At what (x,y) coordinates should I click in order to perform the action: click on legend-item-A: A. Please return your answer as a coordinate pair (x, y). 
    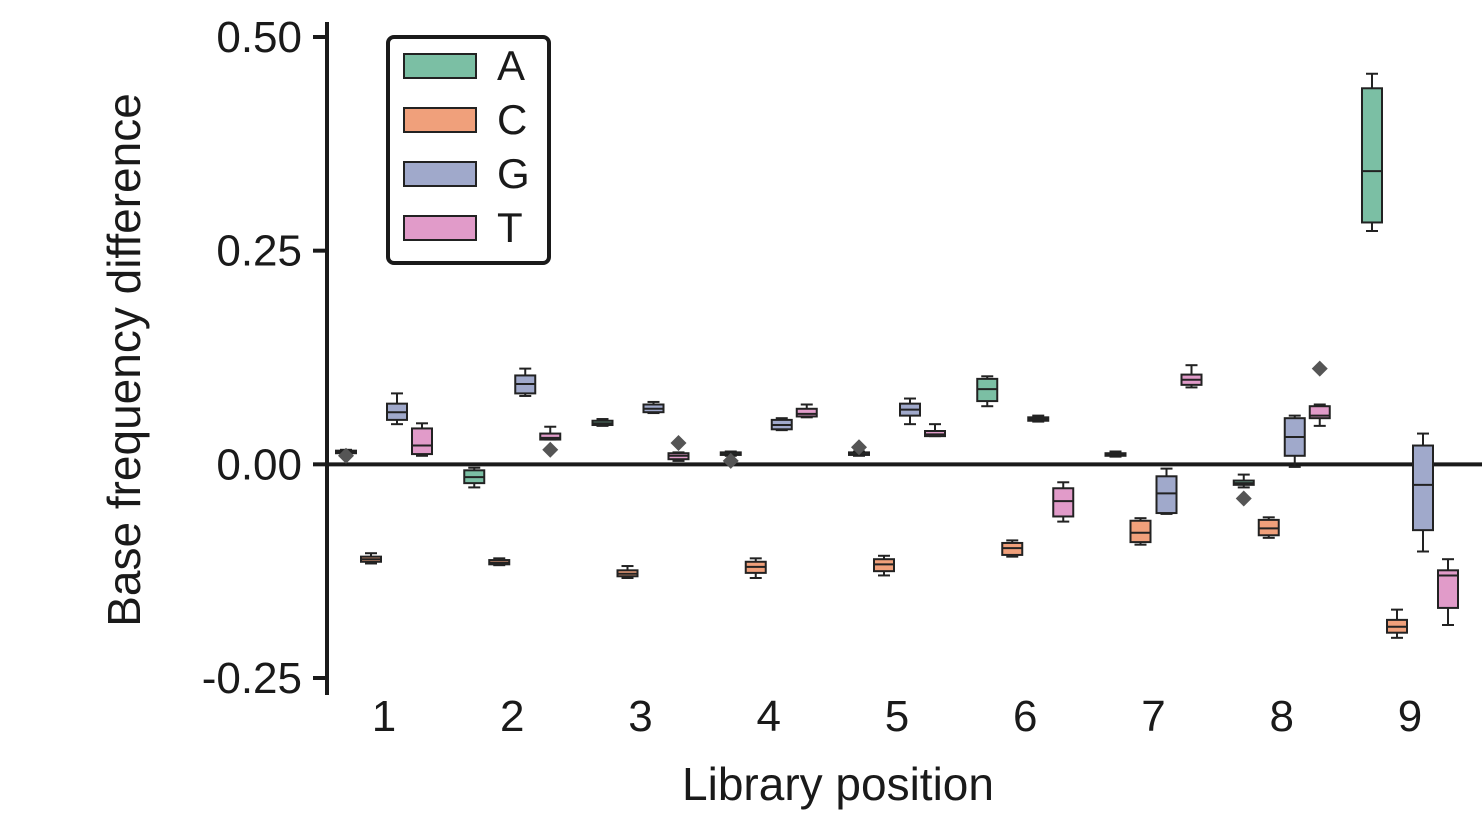
    Looking at the image, I should click on (464, 65).